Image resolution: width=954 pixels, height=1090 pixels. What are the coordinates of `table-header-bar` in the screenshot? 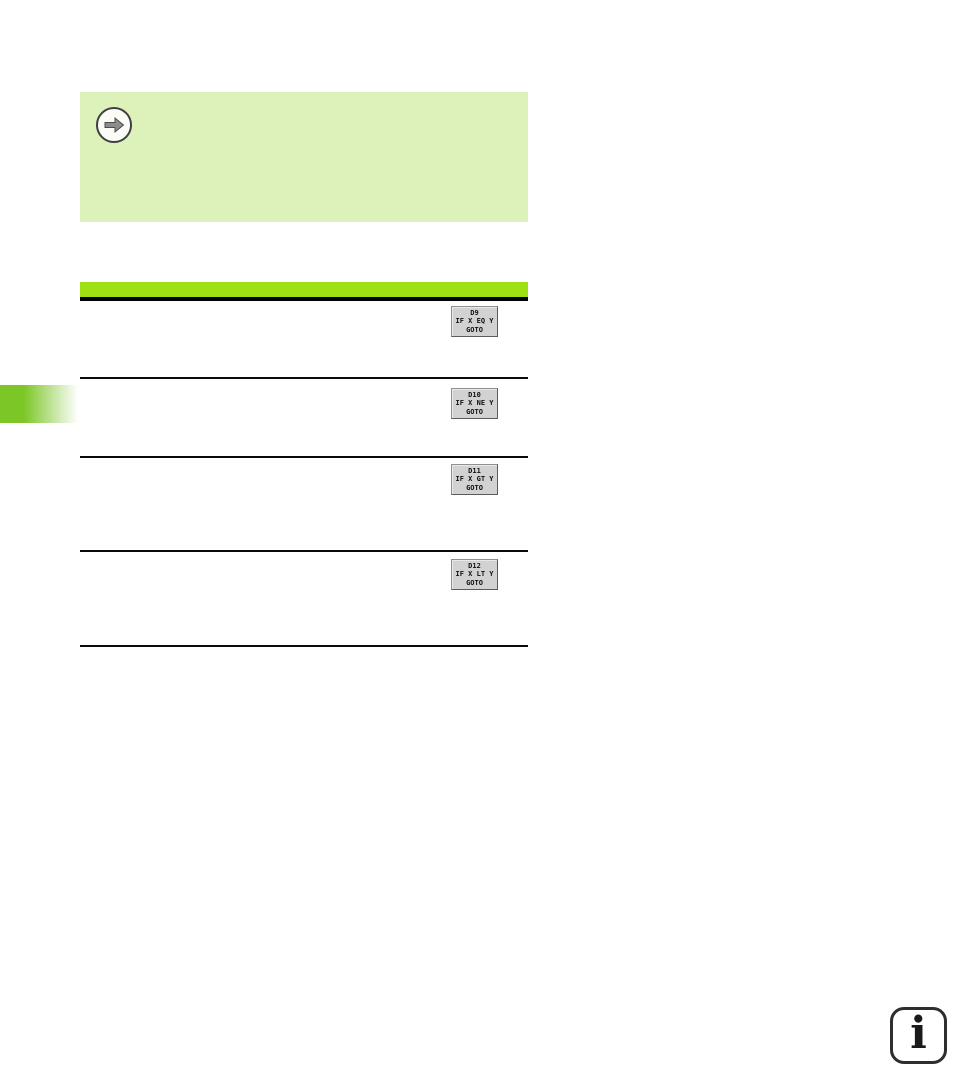 It's located at (304, 289).